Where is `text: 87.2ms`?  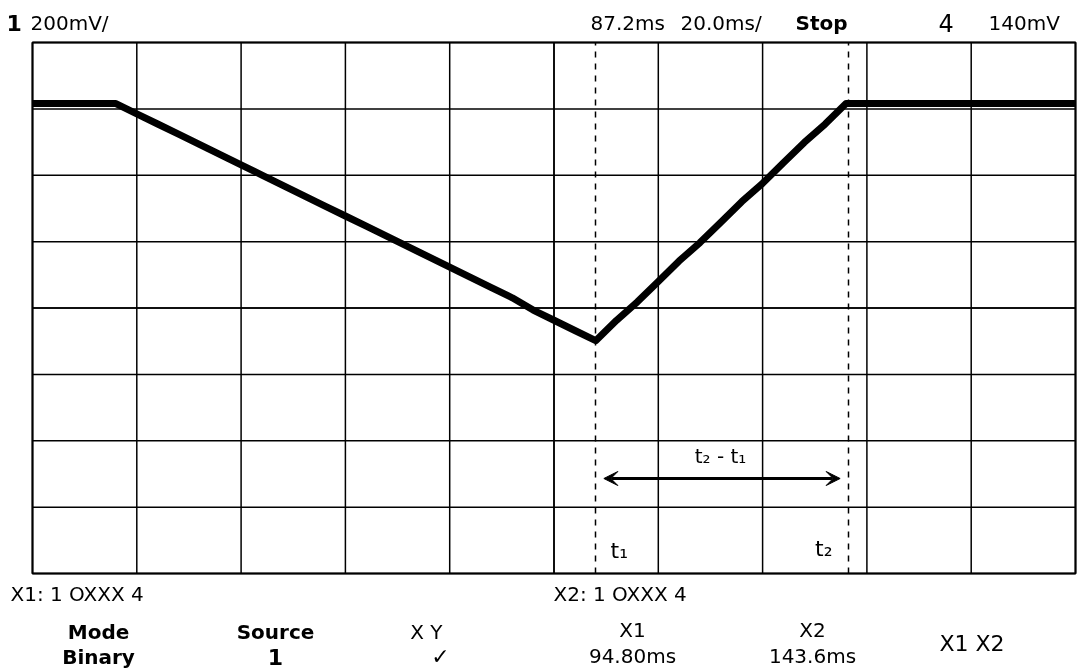 text: 87.2ms is located at coordinates (627, 22).